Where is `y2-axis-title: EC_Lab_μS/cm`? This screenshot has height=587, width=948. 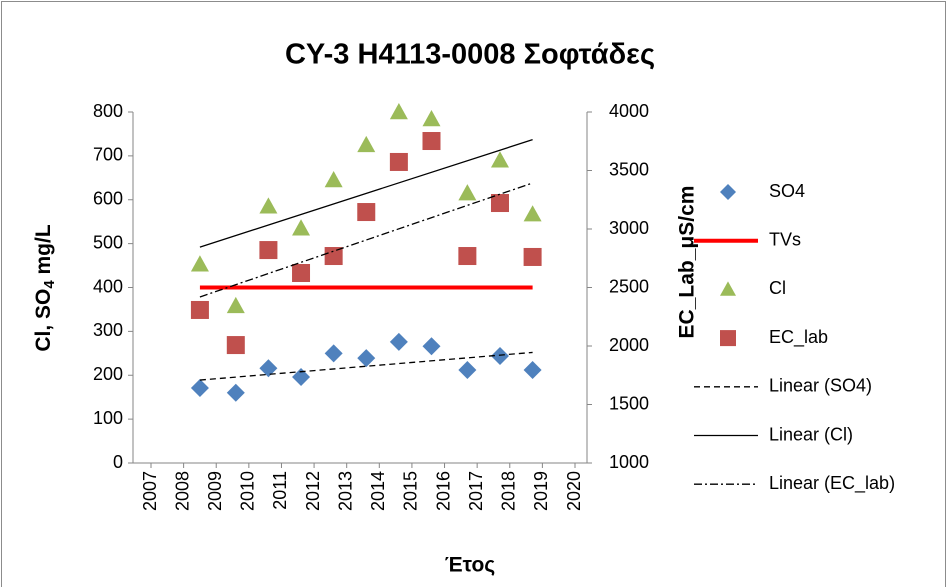
y2-axis-title: EC_Lab_μS/cm is located at coordinates (687, 262).